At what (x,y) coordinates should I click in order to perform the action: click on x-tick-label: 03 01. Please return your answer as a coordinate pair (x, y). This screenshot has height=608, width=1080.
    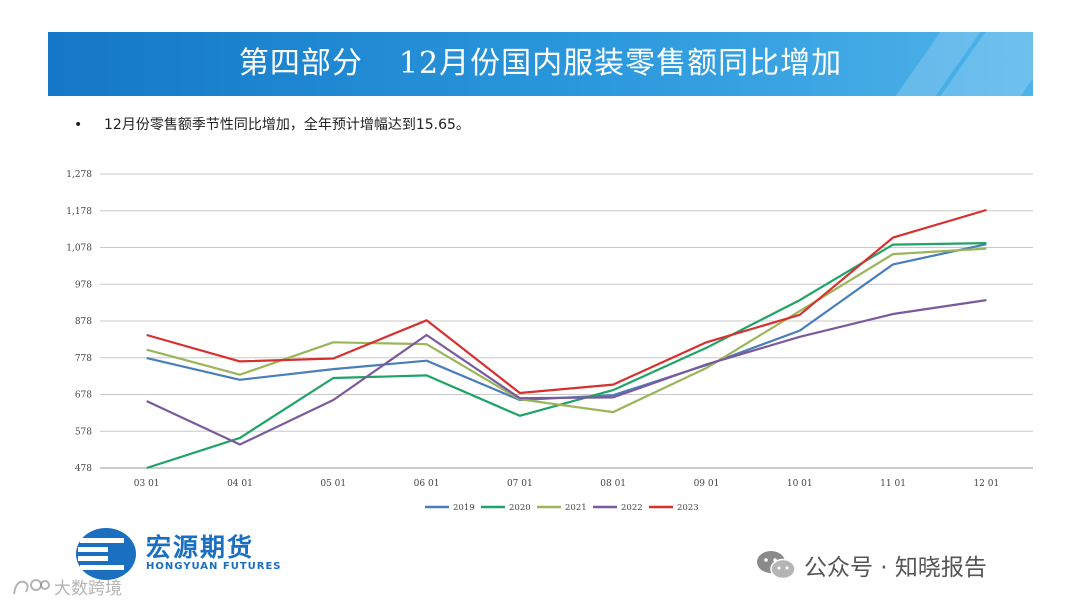
    Looking at the image, I should click on (147, 484).